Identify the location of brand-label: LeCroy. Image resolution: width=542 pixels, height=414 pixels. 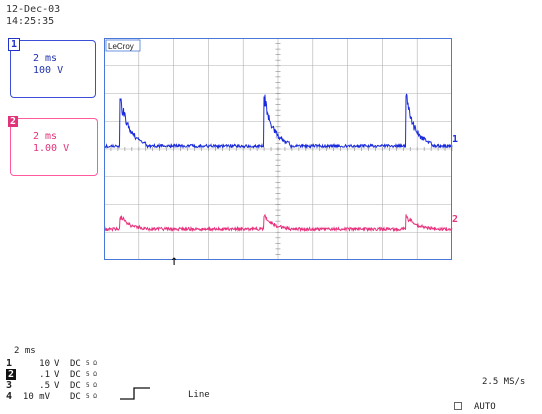
(121, 46).